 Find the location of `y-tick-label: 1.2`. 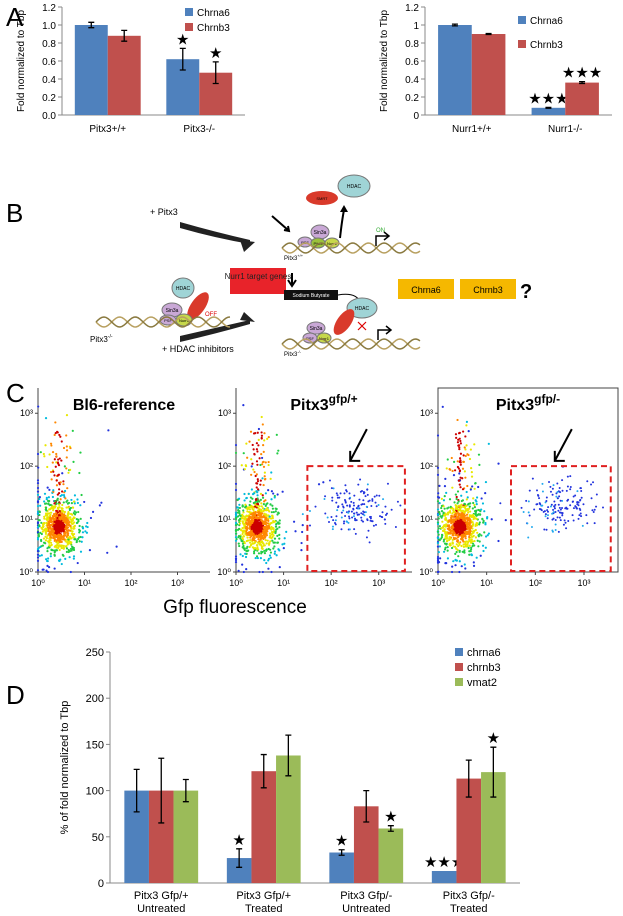

y-tick-label: 1.2 is located at coordinates (49, 8).